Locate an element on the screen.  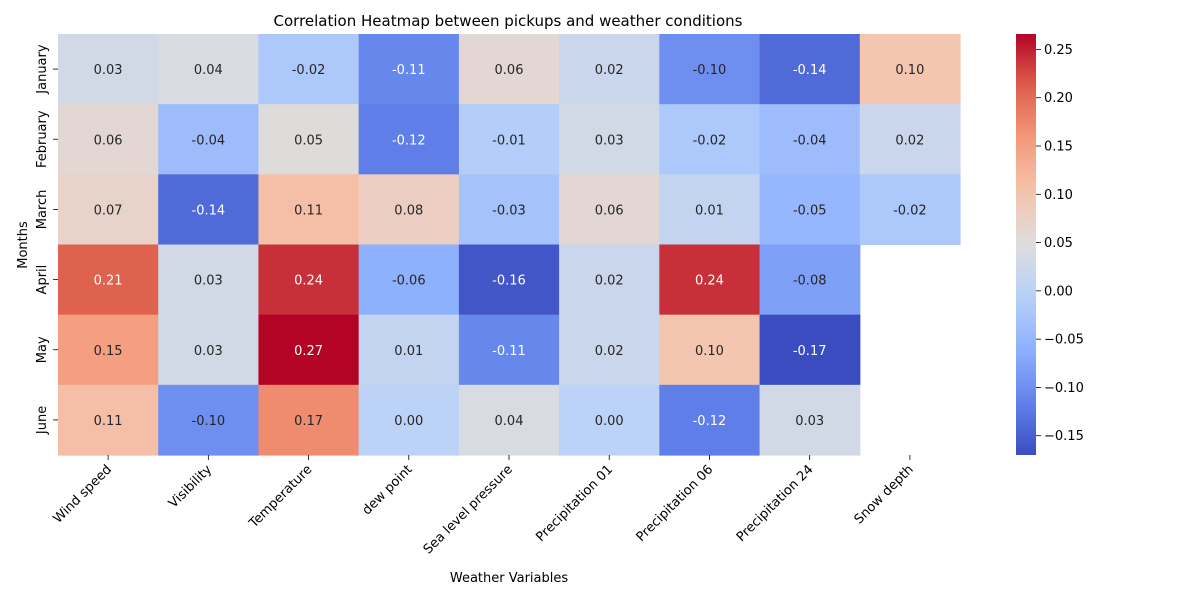
heatmap-cell-label: 0.05 is located at coordinates (308, 140).